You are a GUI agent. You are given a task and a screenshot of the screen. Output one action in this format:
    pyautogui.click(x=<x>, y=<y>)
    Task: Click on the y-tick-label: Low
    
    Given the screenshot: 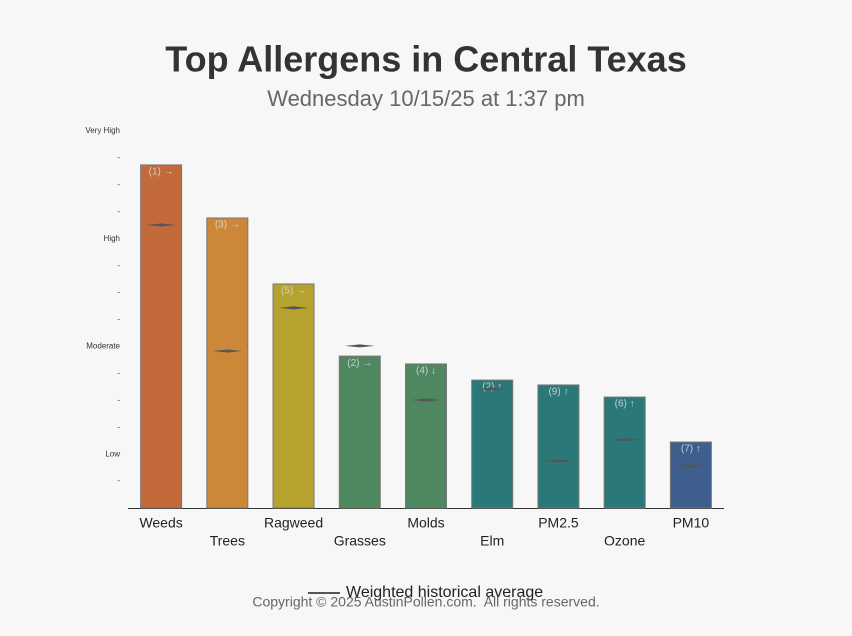 What is the action you would take?
    pyautogui.click(x=112, y=453)
    